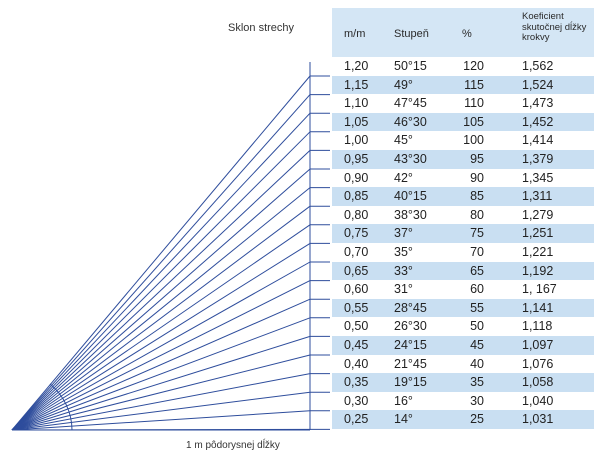  Describe the element at coordinates (477, 196) in the screenshot. I see `cell-percent: 85` at that location.